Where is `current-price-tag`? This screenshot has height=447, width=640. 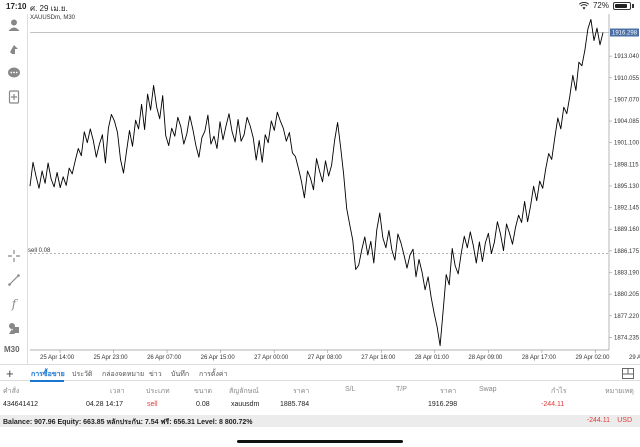
current-price-tag is located at coordinates (624, 32).